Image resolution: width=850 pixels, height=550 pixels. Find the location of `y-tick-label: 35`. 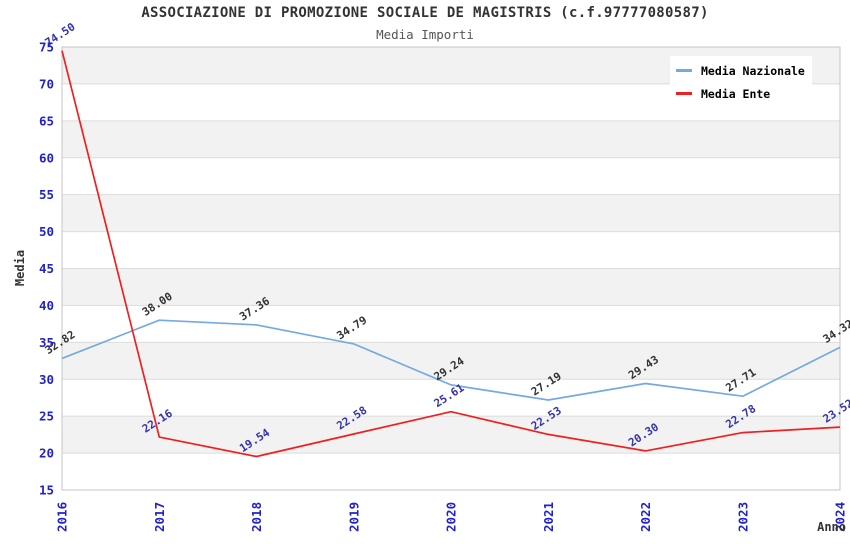

y-tick-label: 35 is located at coordinates (46, 342).